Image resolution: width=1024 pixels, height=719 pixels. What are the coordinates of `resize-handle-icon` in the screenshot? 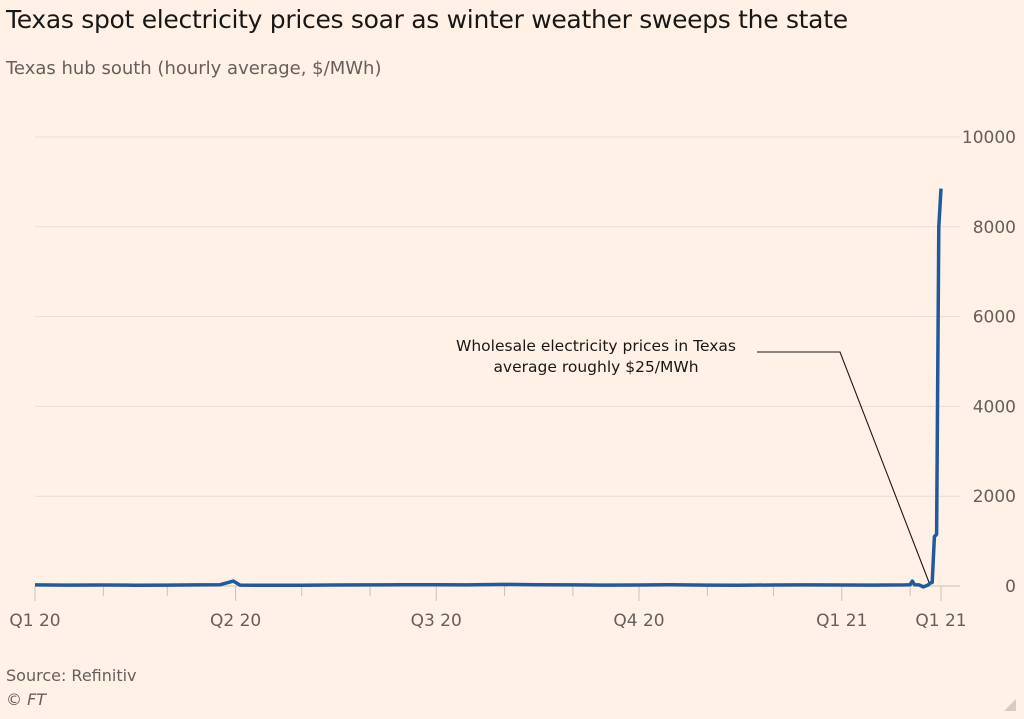 It's located at (1010, 705).